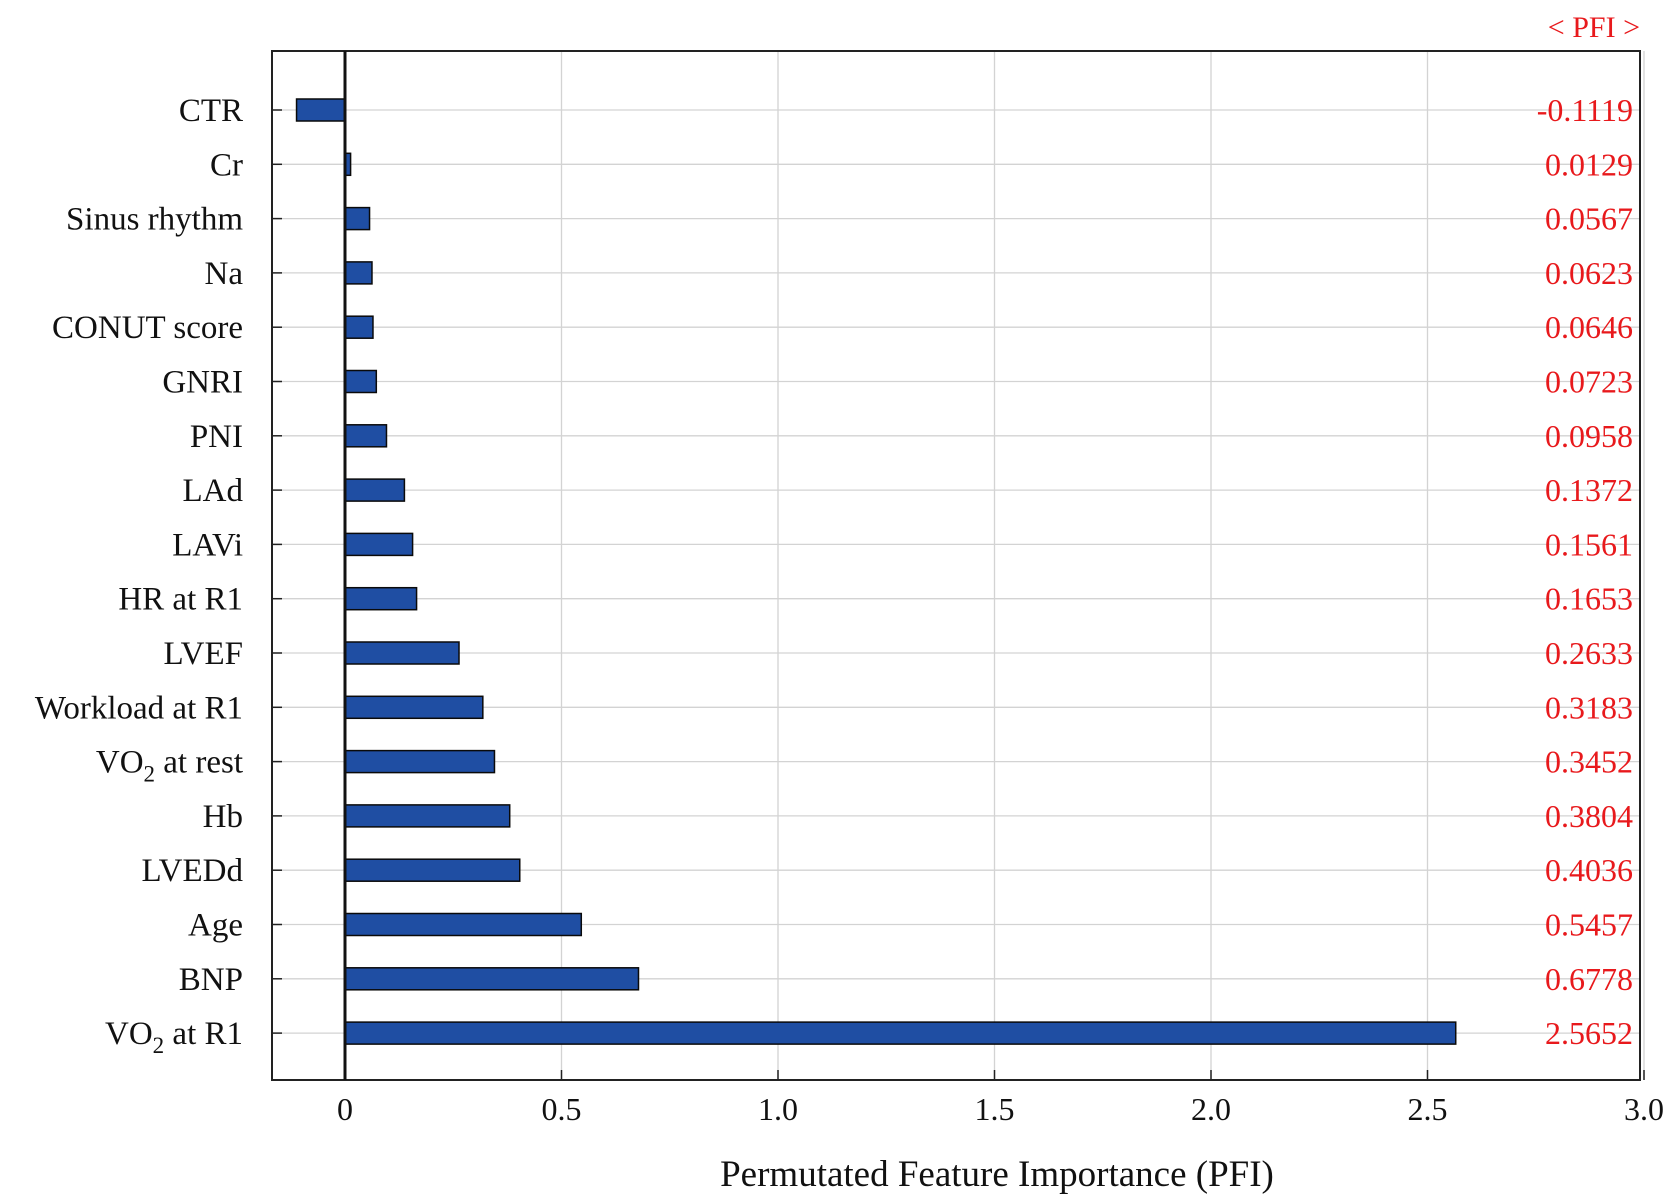 This screenshot has width=1667, height=1201. What do you see at coordinates (226, 165) in the screenshot?
I see `category-label: Cr` at bounding box center [226, 165].